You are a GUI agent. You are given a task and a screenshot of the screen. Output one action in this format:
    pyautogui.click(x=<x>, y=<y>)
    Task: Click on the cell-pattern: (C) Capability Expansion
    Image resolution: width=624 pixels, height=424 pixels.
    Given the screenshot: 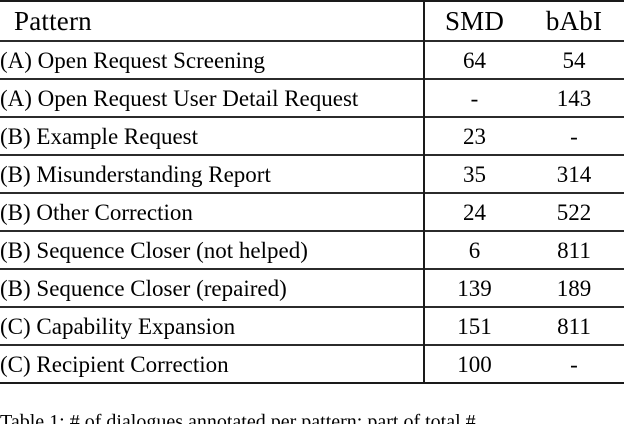 What is the action you would take?
    pyautogui.click(x=212, y=325)
    